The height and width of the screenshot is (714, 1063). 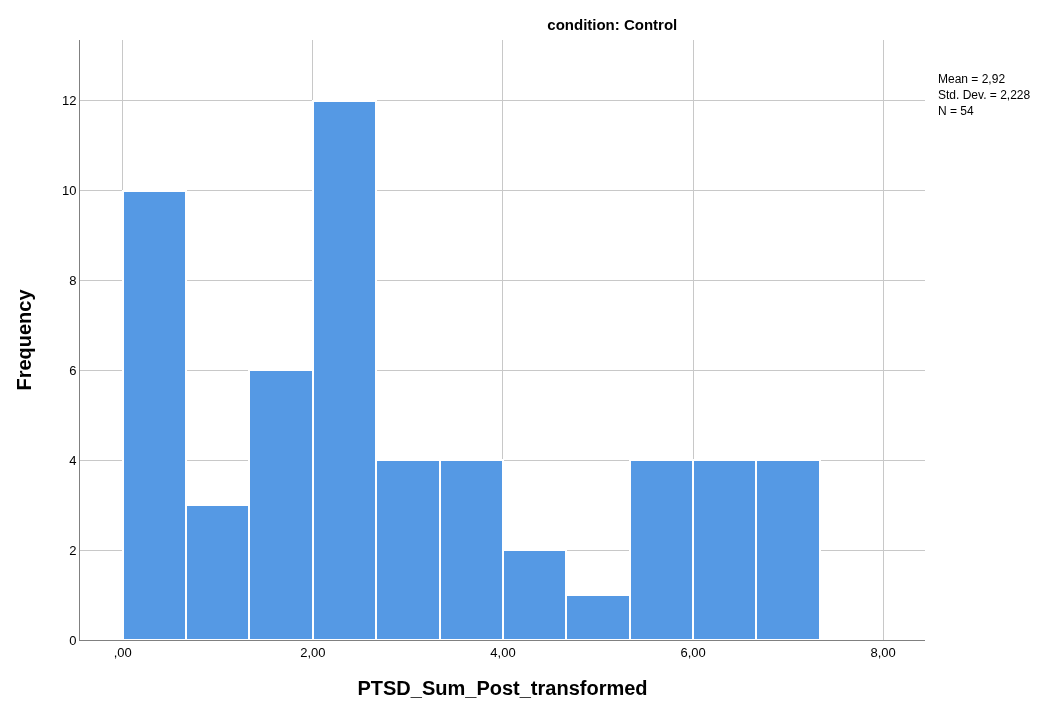 What do you see at coordinates (69, 101) in the screenshot?
I see `y-tick-label: 12` at bounding box center [69, 101].